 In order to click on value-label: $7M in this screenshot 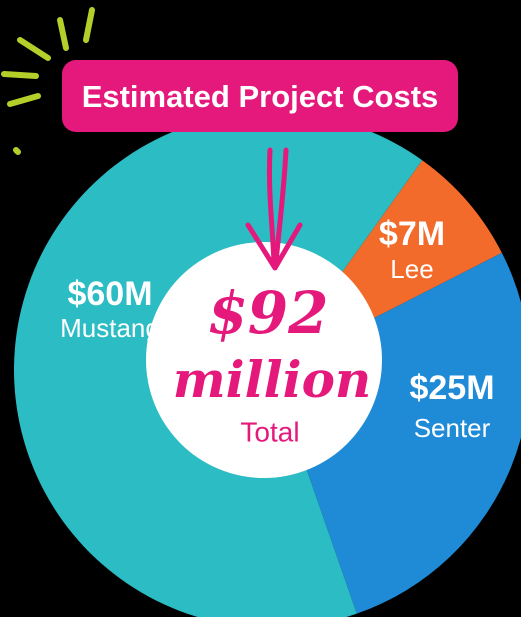, I will do `click(412, 234)`.